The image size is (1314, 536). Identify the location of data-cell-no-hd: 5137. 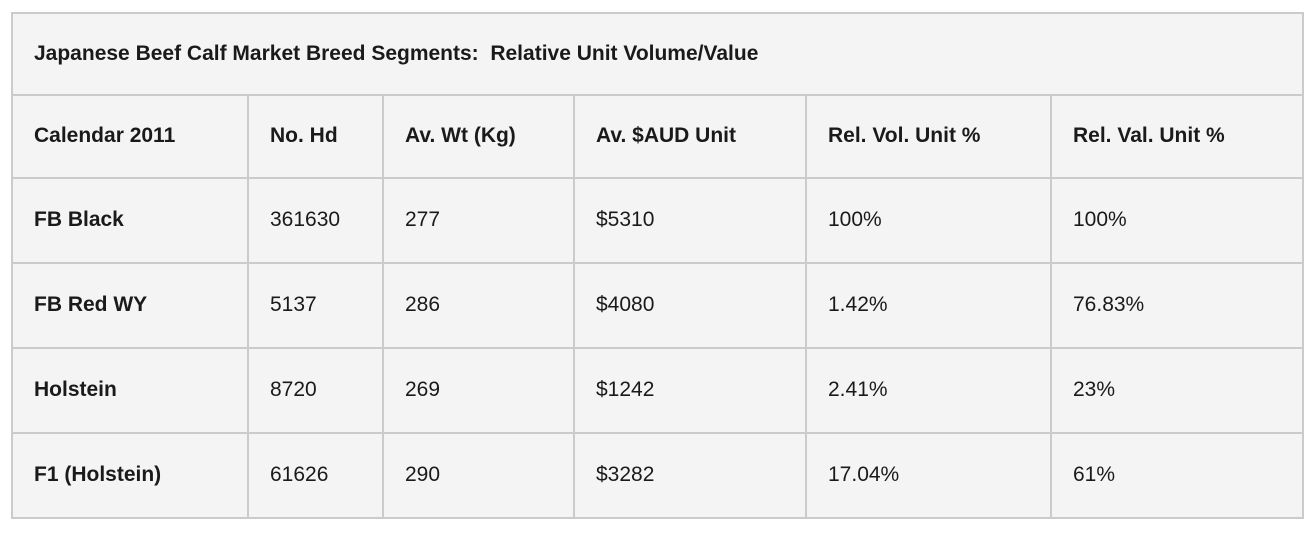
(315, 305).